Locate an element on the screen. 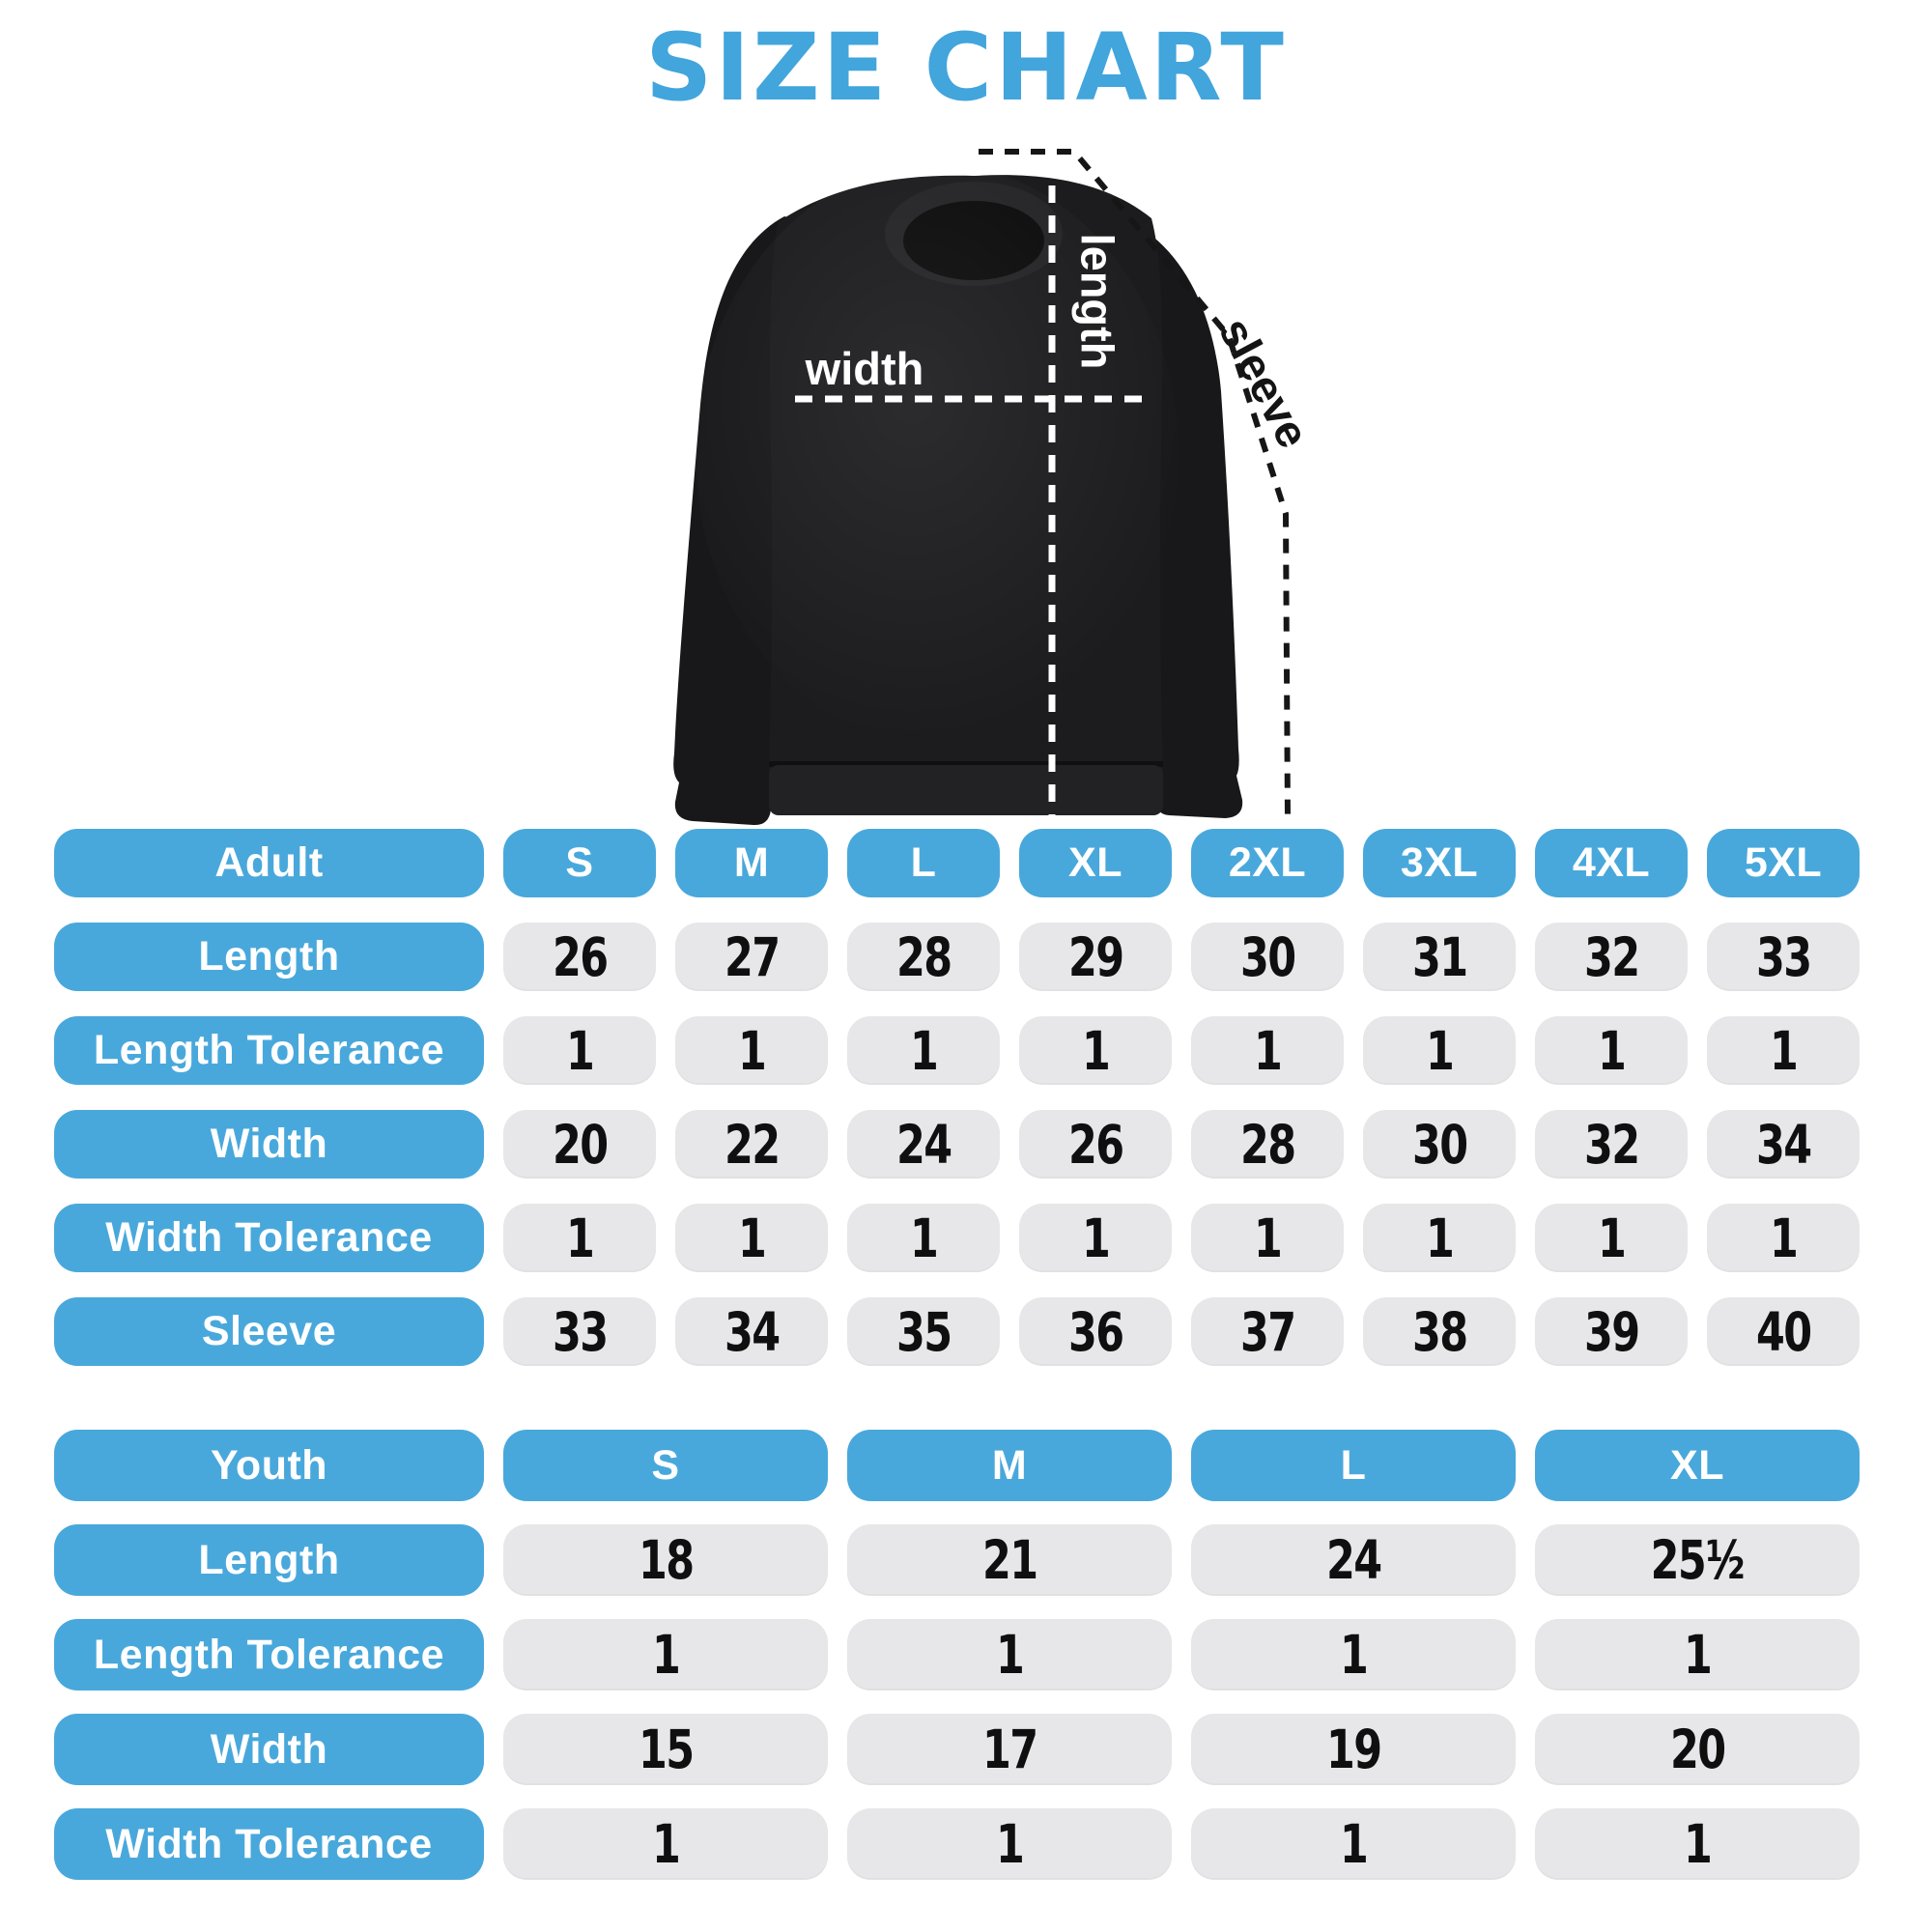 The width and height of the screenshot is (1932, 1932). value-cell: 15 is located at coordinates (665, 1749).